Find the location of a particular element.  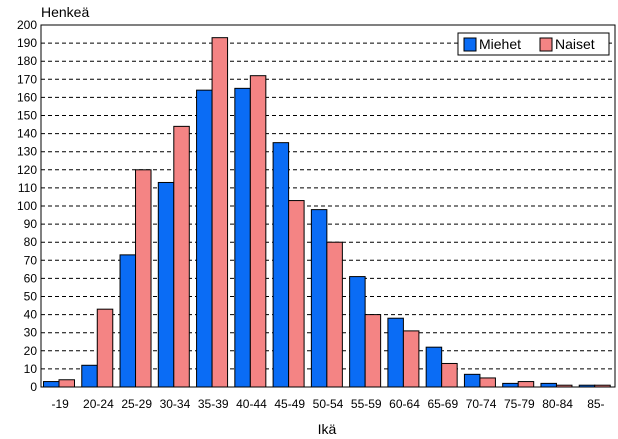

x-tick-label: 60-64 is located at coordinates (404, 404).